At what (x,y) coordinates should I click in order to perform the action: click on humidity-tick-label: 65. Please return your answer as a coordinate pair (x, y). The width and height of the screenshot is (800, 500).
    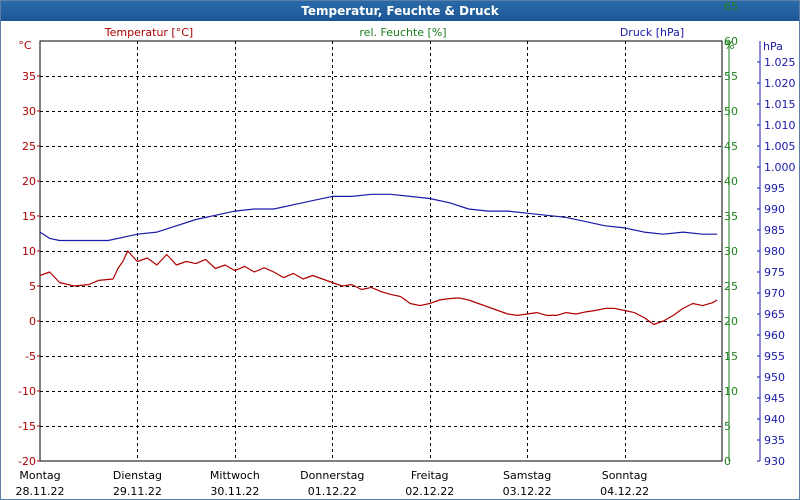
    Looking at the image, I should click on (731, 6).